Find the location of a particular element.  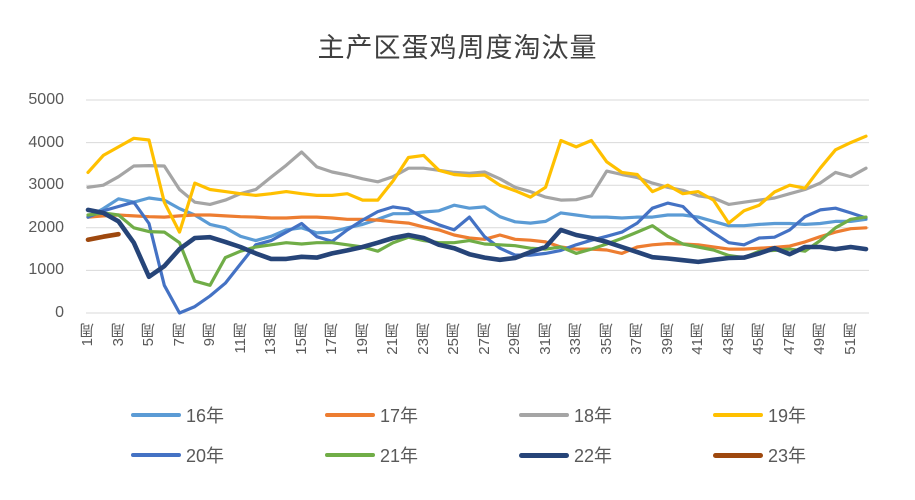

x-axis-tick-label: 43周 is located at coordinates (728, 339).